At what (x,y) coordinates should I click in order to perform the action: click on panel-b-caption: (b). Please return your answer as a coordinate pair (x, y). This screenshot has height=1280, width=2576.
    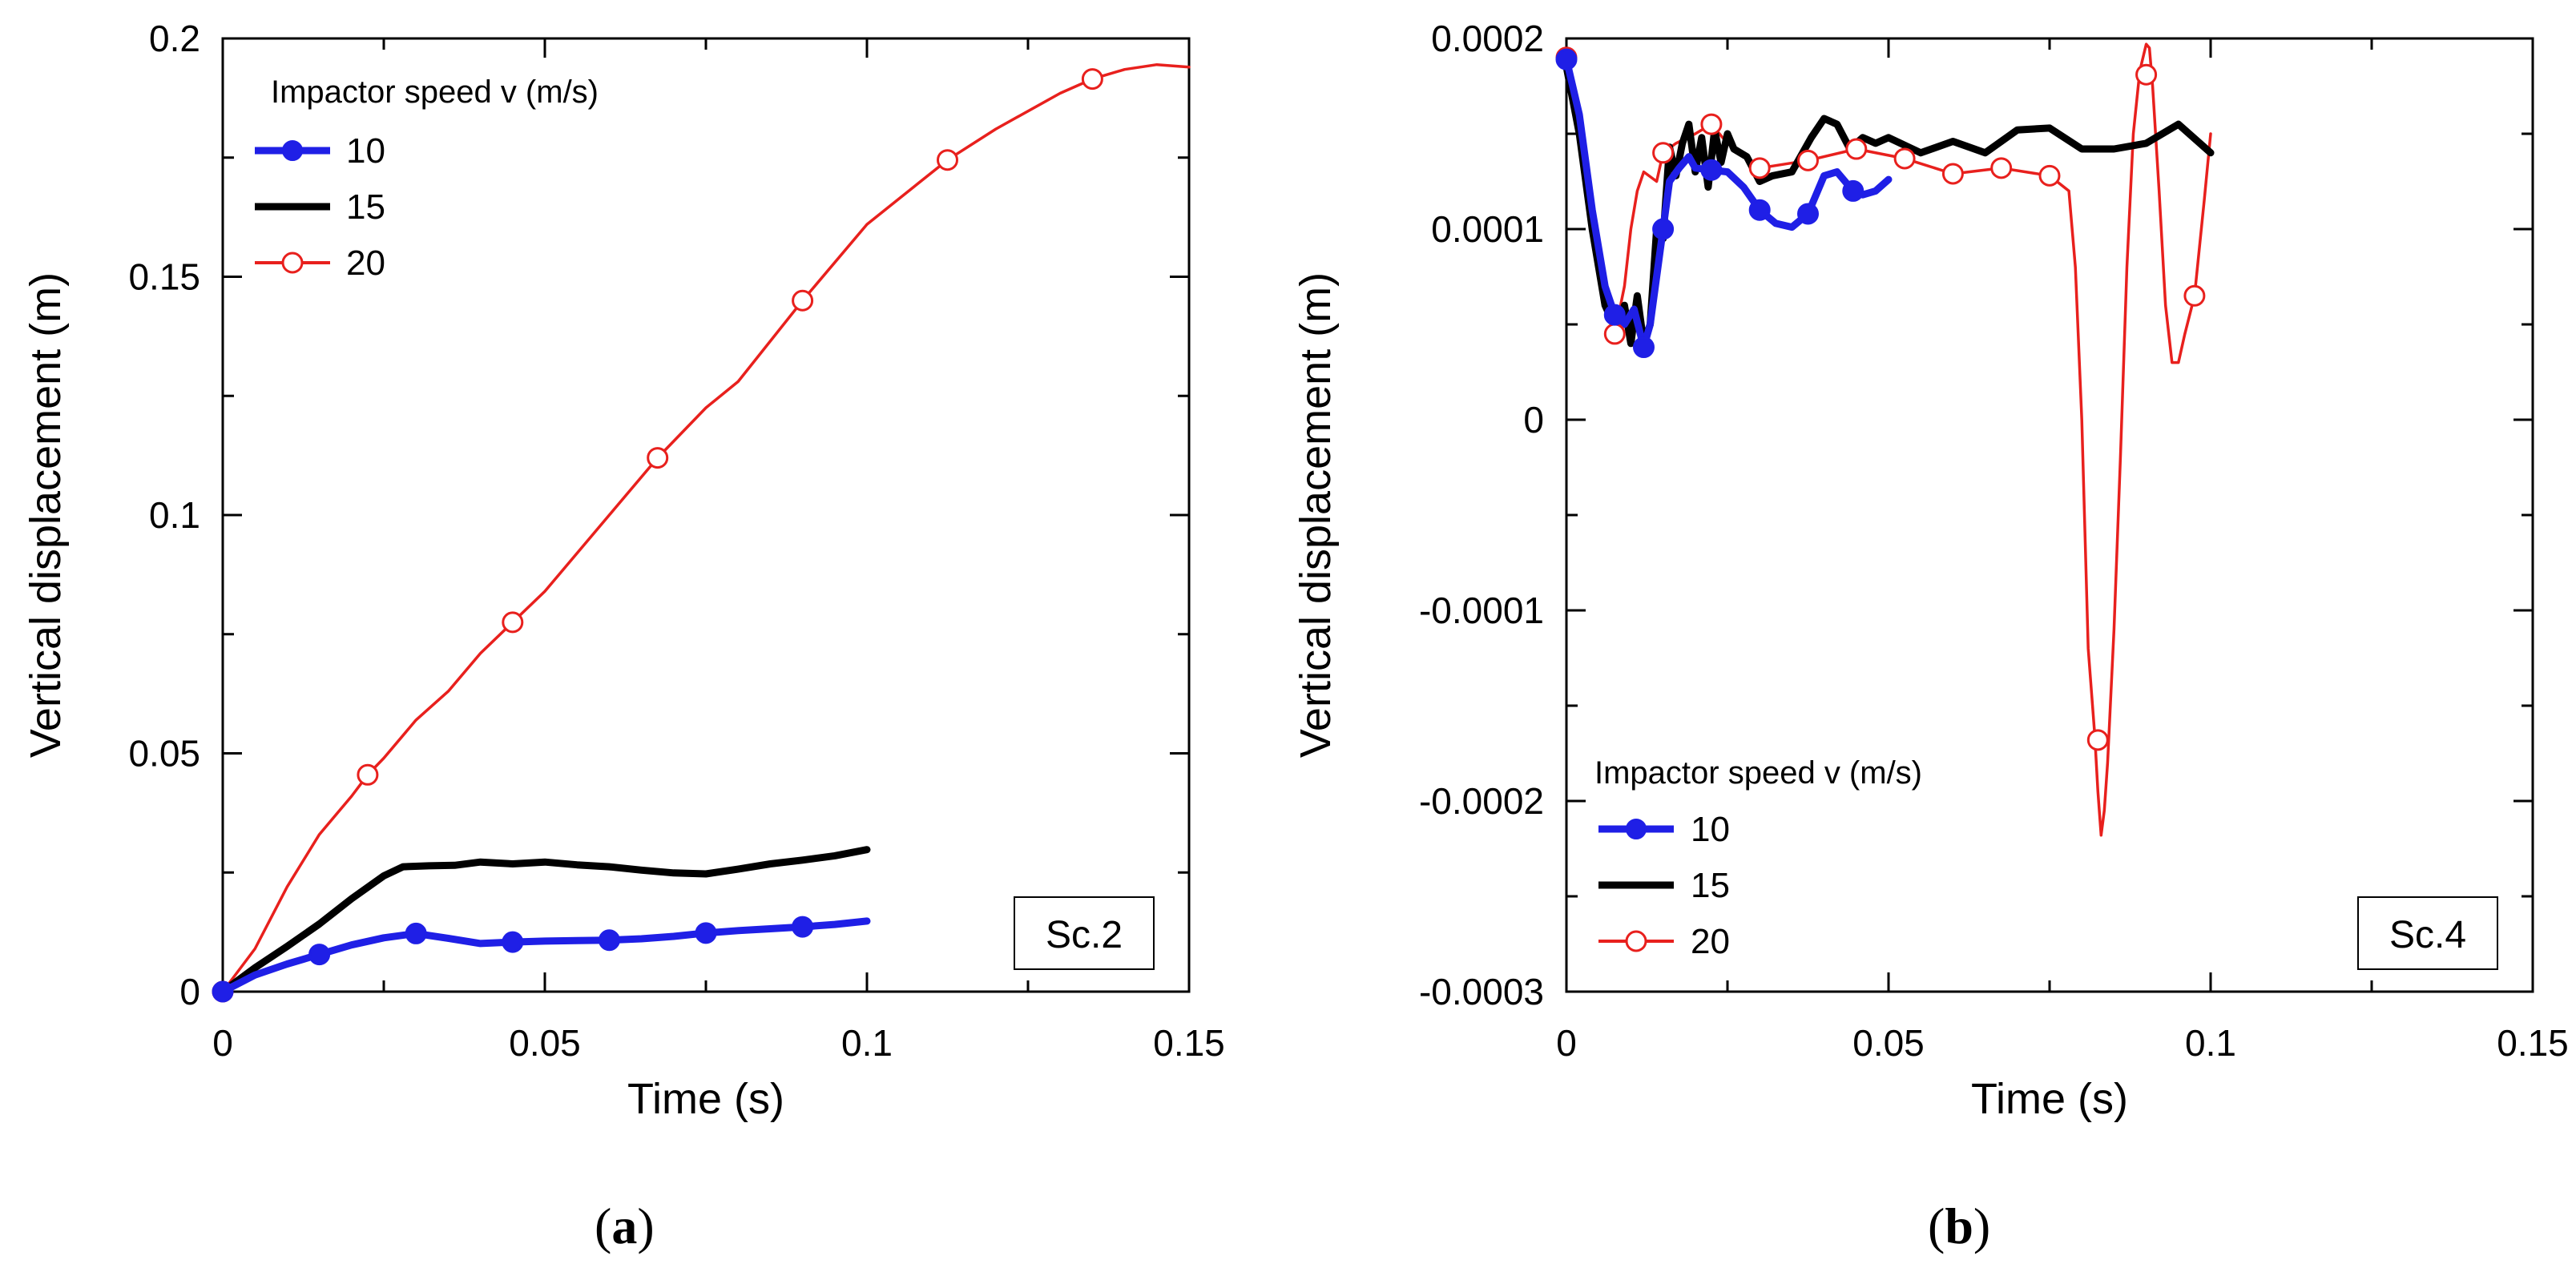
    Looking at the image, I should click on (1959, 1226).